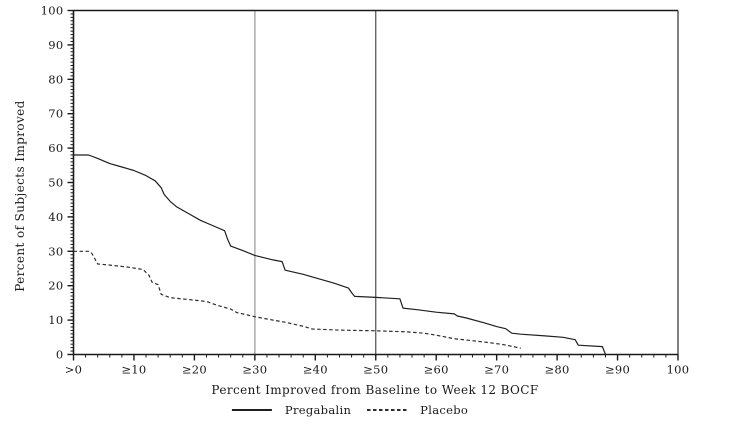  What do you see at coordinates (417, 410) in the screenshot?
I see `legend-item-placebo: Placebo` at bounding box center [417, 410].